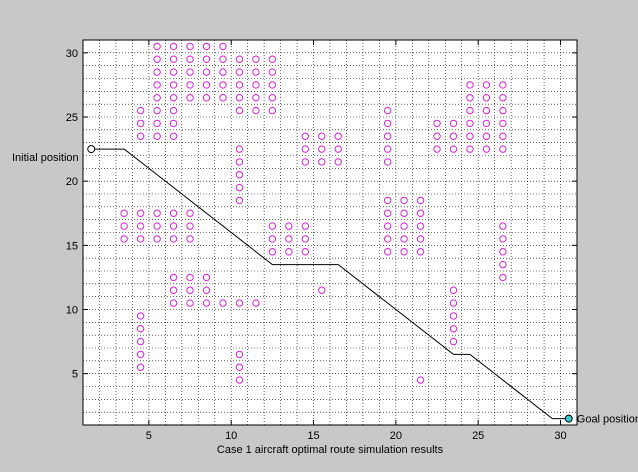 The height and width of the screenshot is (472, 638). I want to click on y-tick-label: 5, so click(75, 375).